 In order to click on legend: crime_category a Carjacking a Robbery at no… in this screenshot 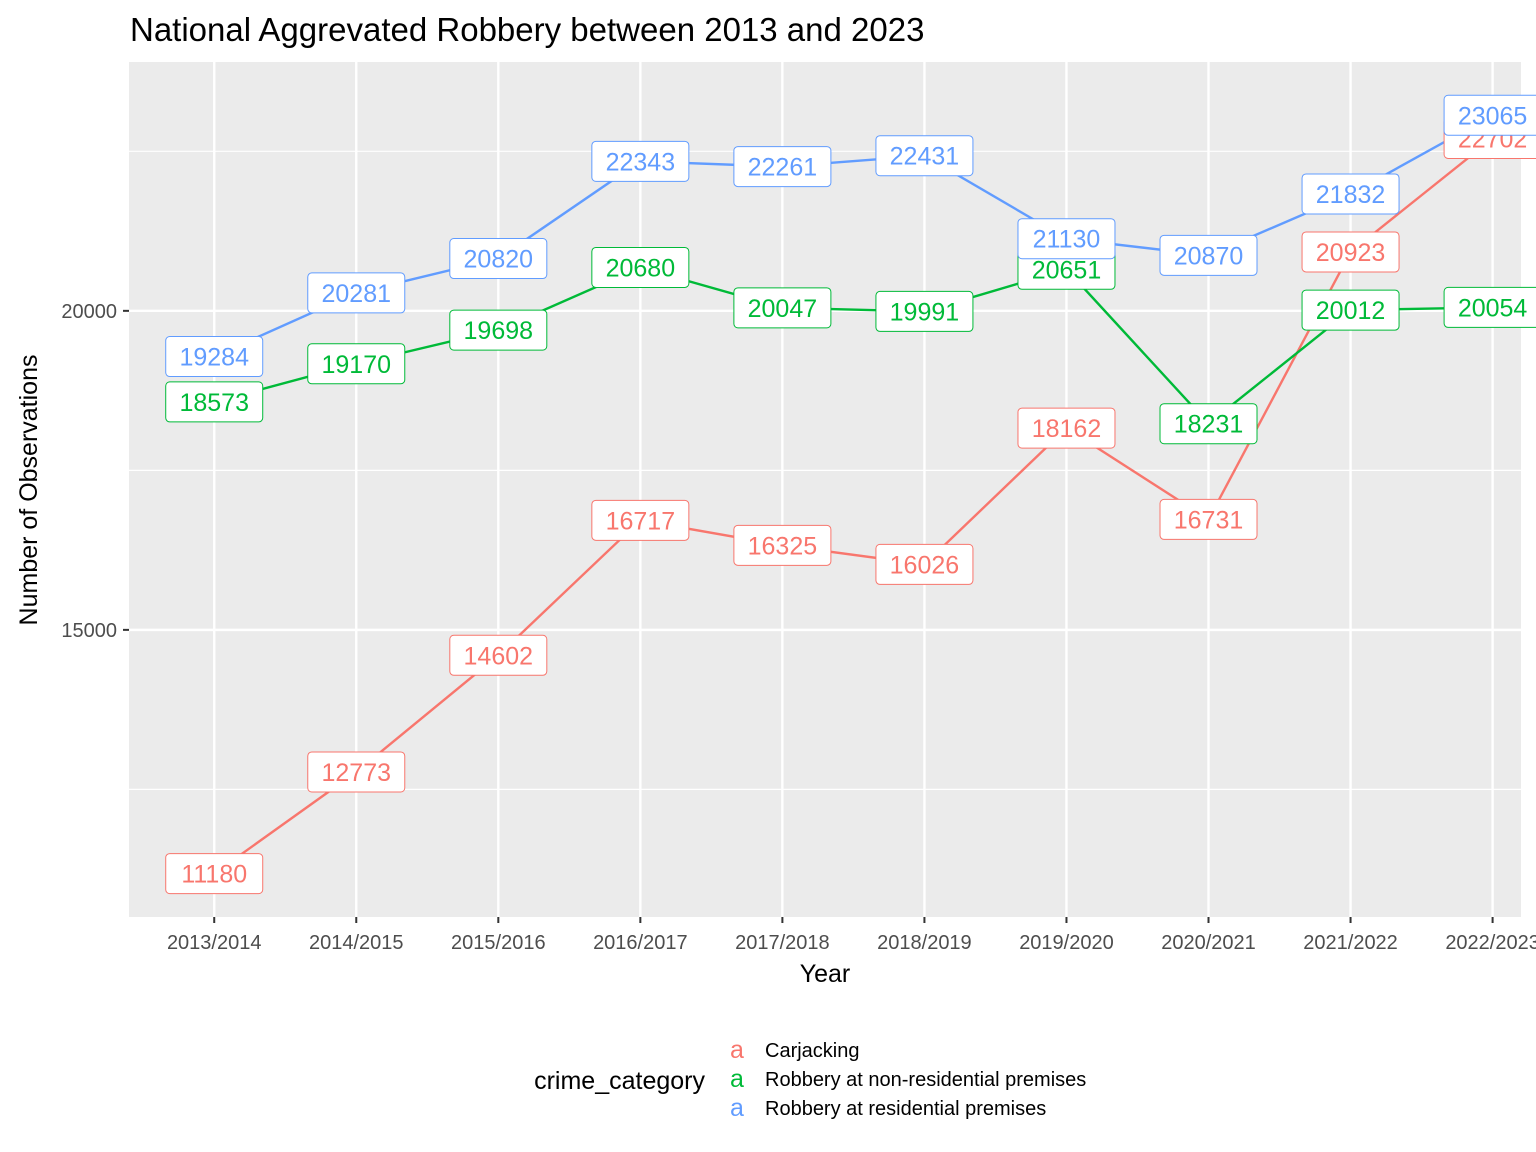, I will do `click(810, 1079)`.